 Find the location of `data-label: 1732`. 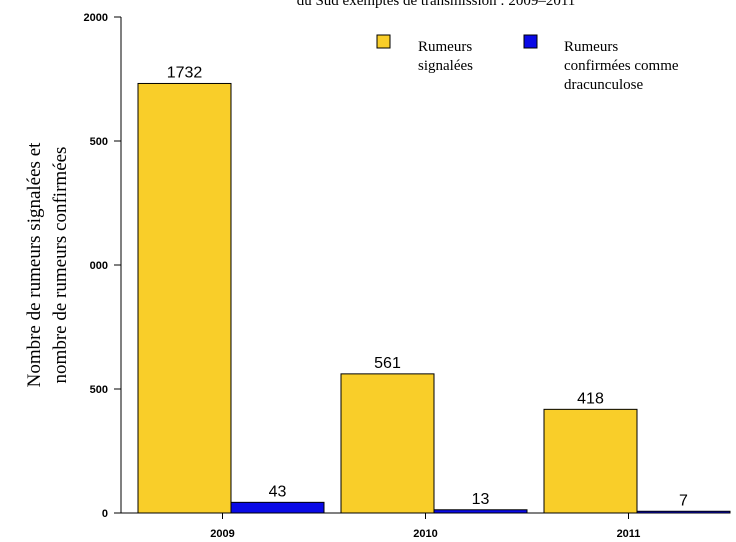

data-label: 1732 is located at coordinates (185, 72).